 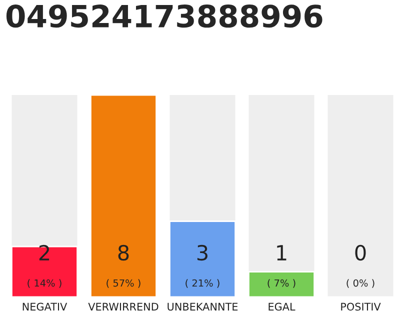 What do you see at coordinates (203, 266) in the screenshot?
I see `data-label: 3 ( 21% )` at bounding box center [203, 266].